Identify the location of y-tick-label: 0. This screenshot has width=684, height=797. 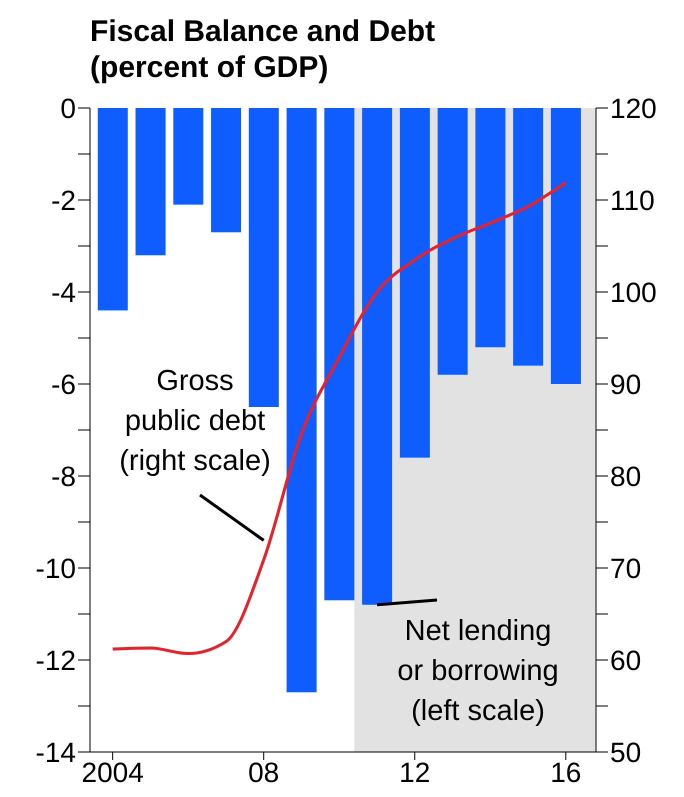
(68, 108).